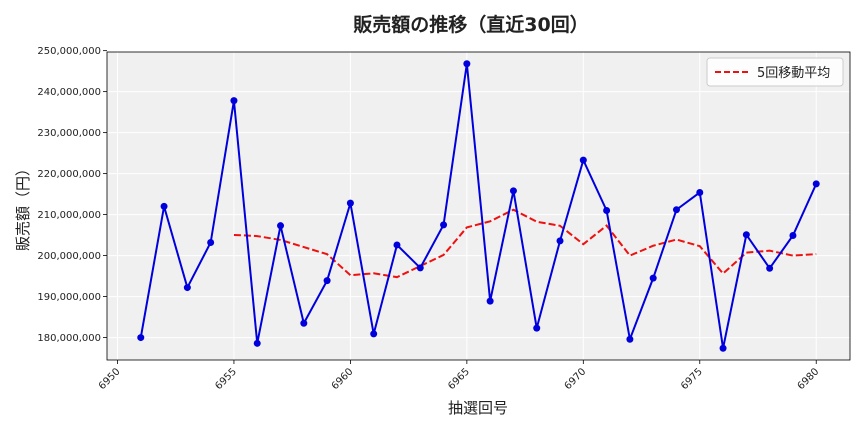 The image size is (864, 432). I want to click on x-tick-label: 6950, so click(110, 379).